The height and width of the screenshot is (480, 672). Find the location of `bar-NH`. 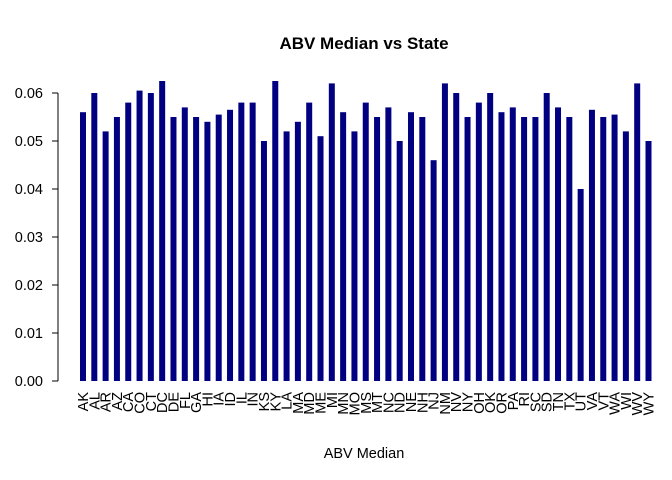

bar-NH is located at coordinates (422, 249).